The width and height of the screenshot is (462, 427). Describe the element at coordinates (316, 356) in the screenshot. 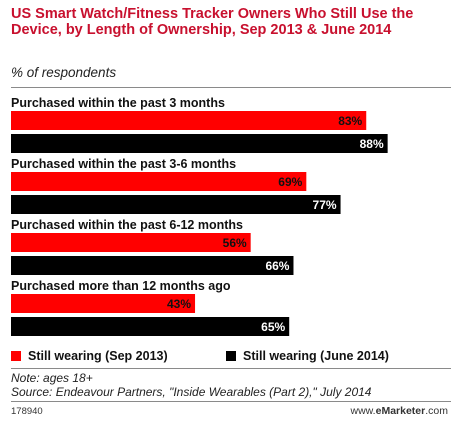

I see `legend-label-june2014: Still wearing (June 2014)` at that location.